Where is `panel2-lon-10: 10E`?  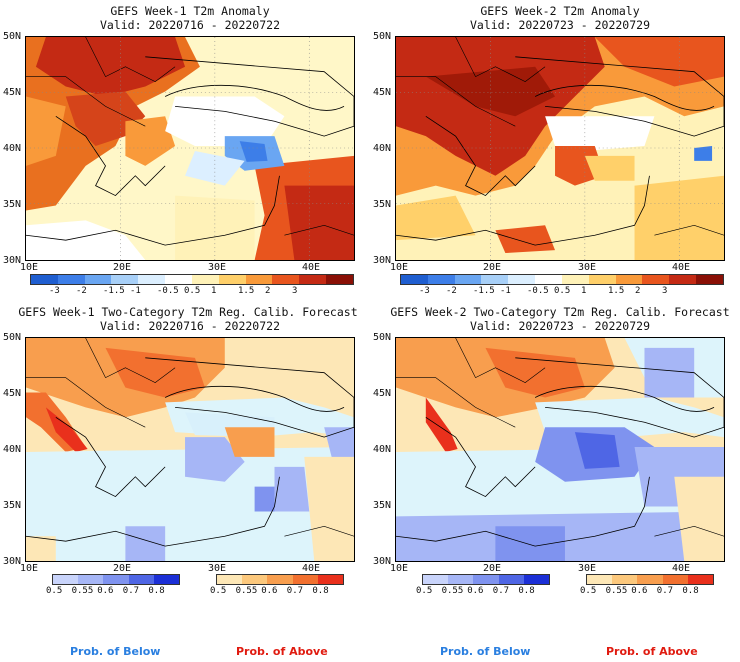
panel2-lon-10: 10E is located at coordinates (399, 267).